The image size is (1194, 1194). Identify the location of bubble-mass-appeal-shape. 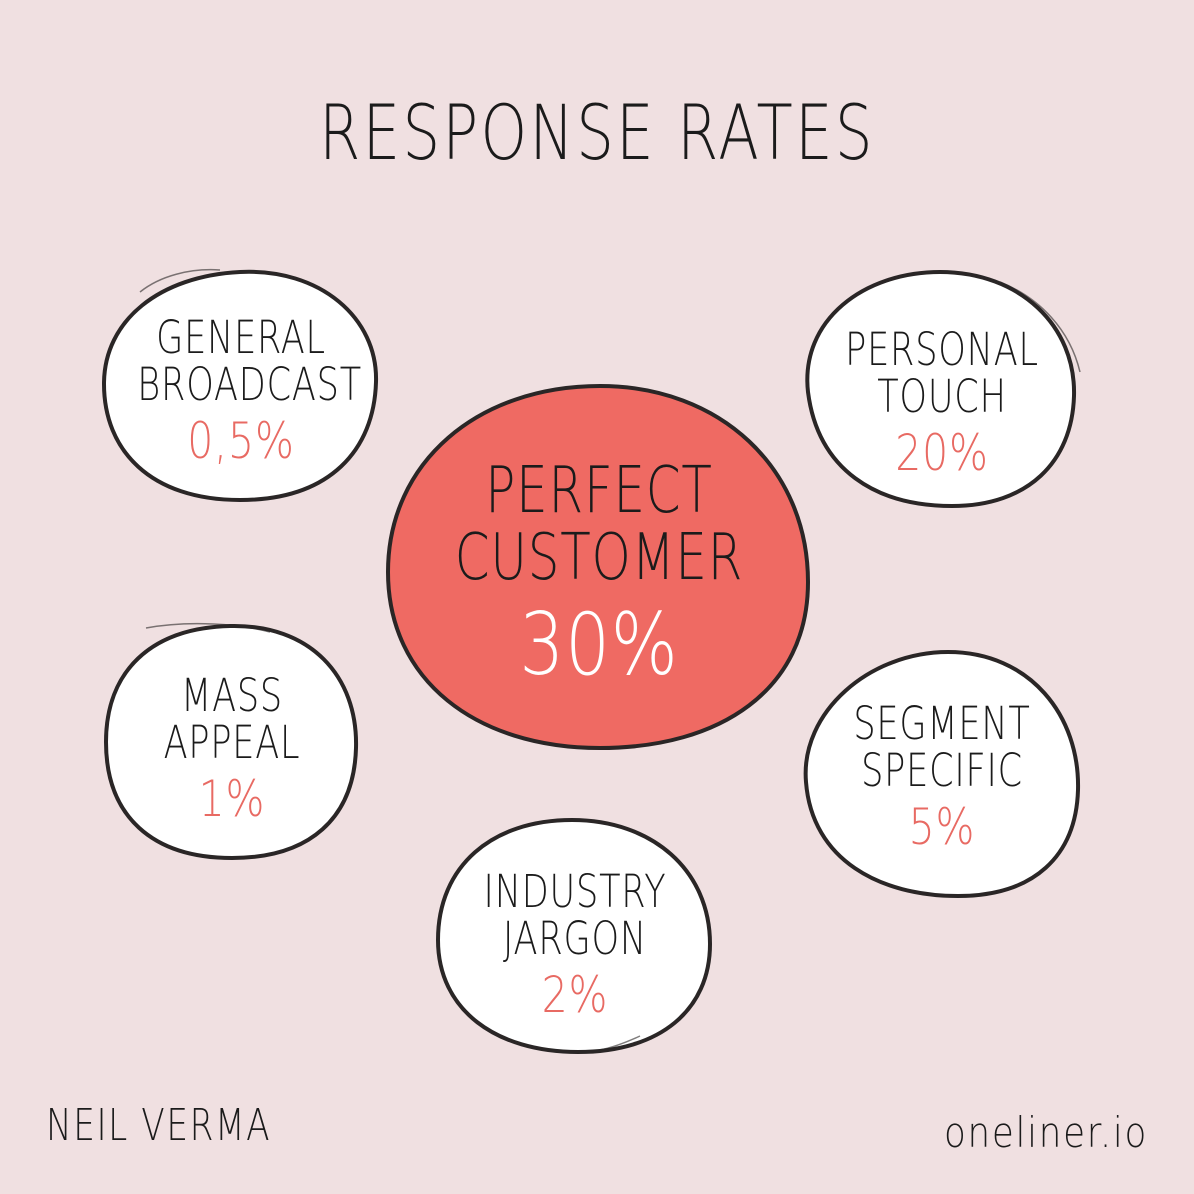
(231, 741).